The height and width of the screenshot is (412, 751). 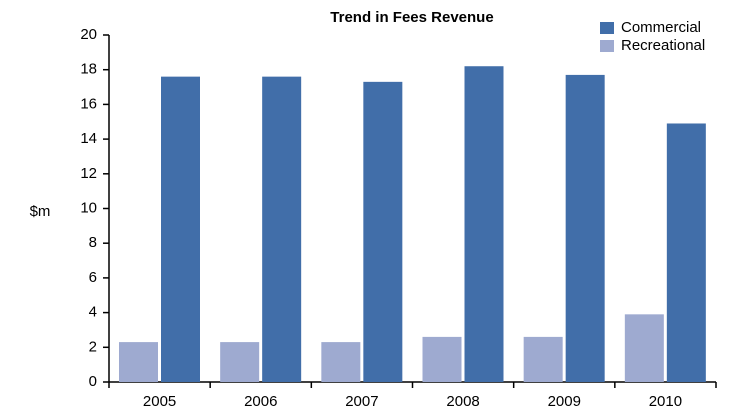 What do you see at coordinates (260, 401) in the screenshot?
I see `x-tick-label: 2006` at bounding box center [260, 401].